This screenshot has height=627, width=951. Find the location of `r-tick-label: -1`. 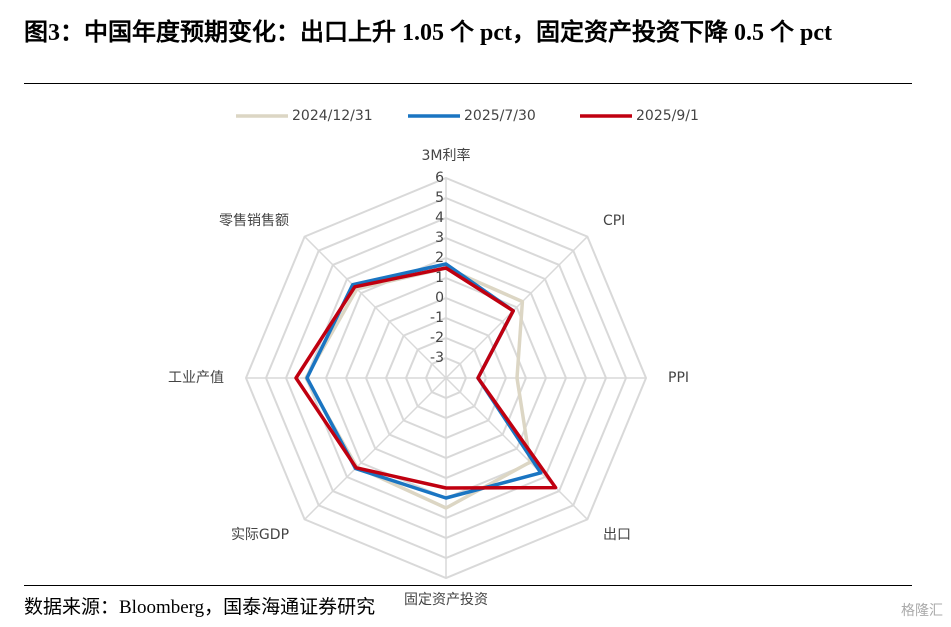

r-tick-label: -1 is located at coordinates (437, 318).